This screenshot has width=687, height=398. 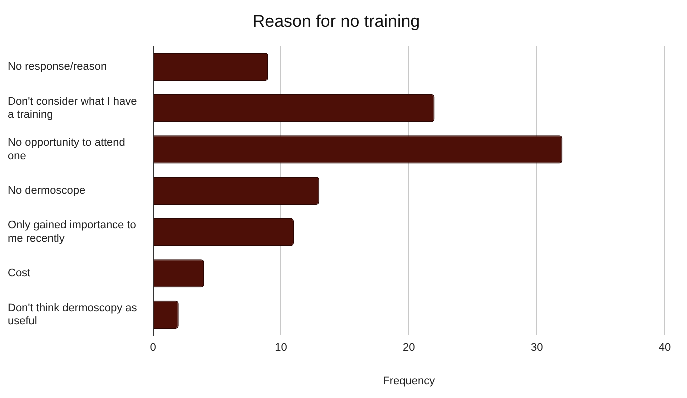 What do you see at coordinates (73, 315) in the screenshot?
I see `y-tick-label: Don't think dermoscopy as useful` at bounding box center [73, 315].